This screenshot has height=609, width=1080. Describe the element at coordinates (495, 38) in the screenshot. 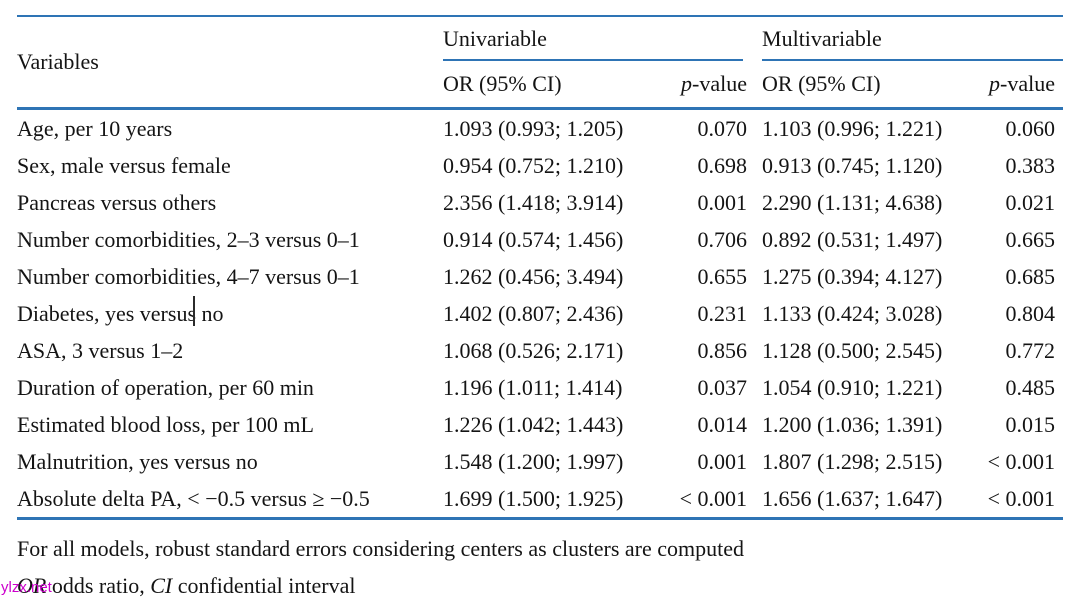

I see `univariable-group-label: Univariable` at that location.